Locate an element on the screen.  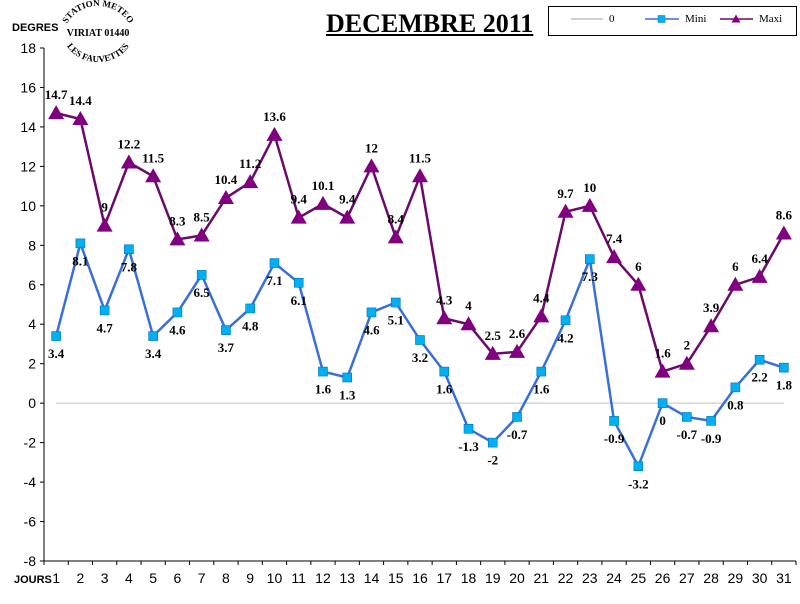
mini-data-label: 0.8 is located at coordinates (735, 404).